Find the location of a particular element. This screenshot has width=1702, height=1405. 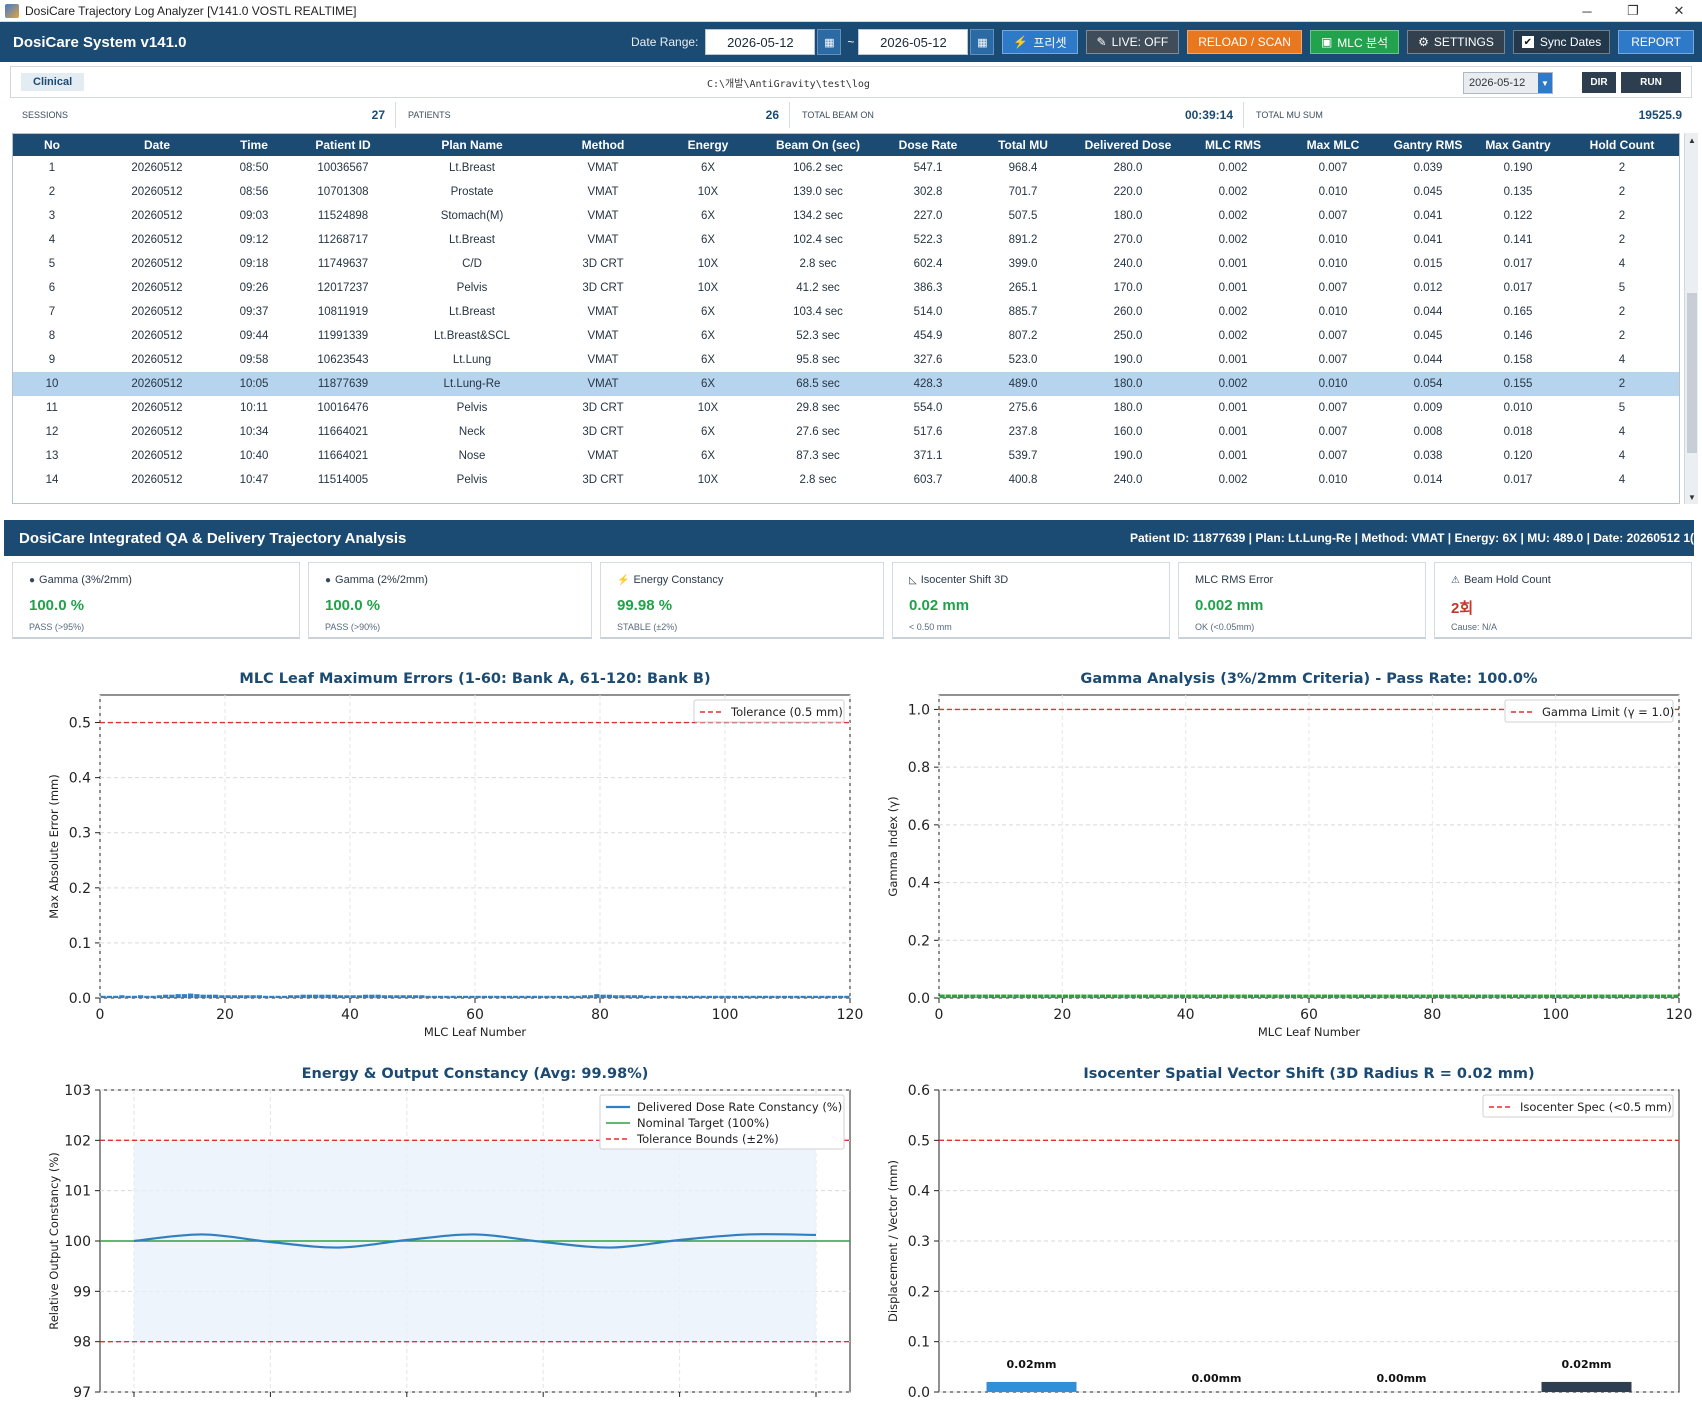

table-cell: 102.4 sec is located at coordinates (818, 240).